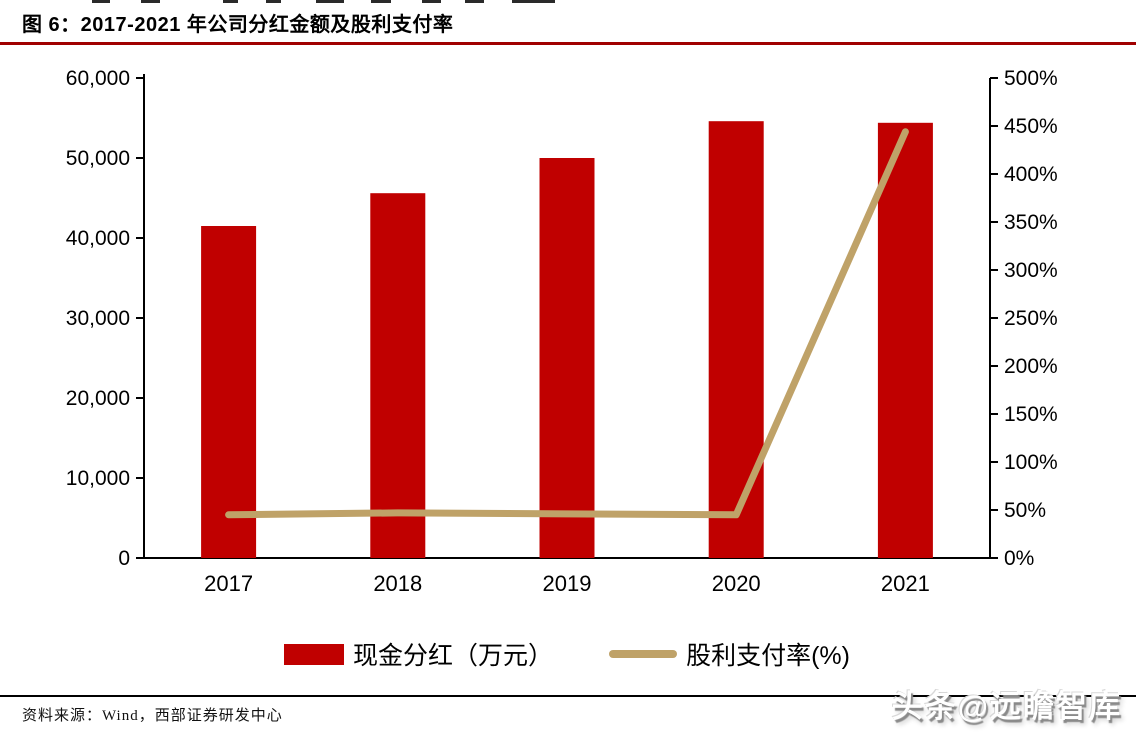 This screenshot has width=1136, height=744. I want to click on right-axis-label: 50%, so click(1025, 510).